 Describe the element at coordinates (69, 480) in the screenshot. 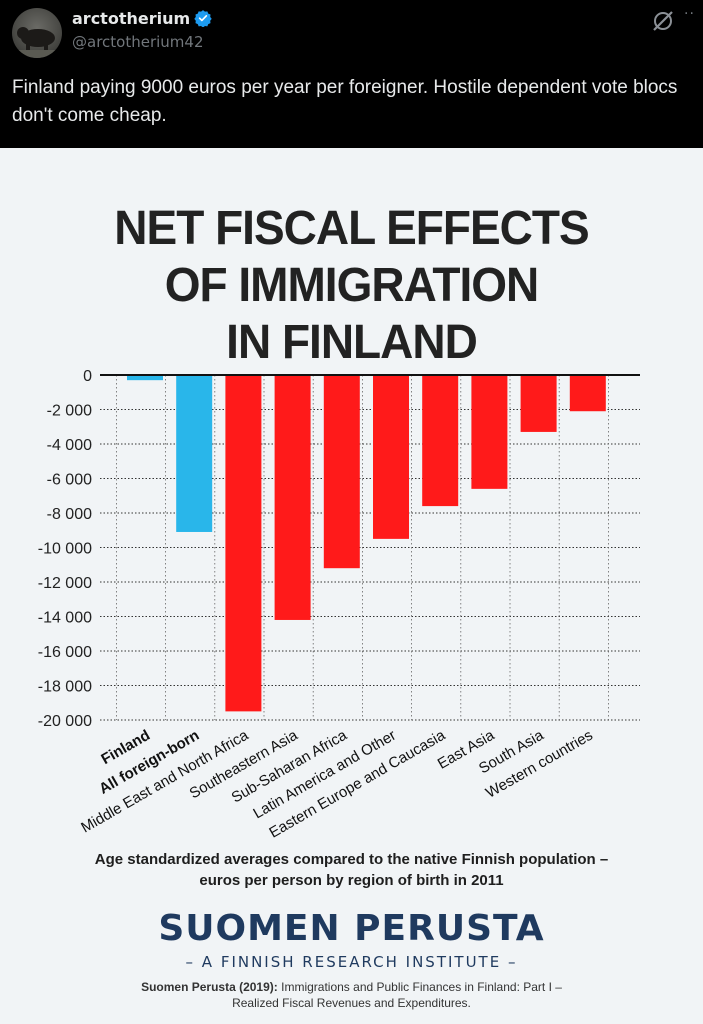

I see `y-tick-label: -6 000` at that location.